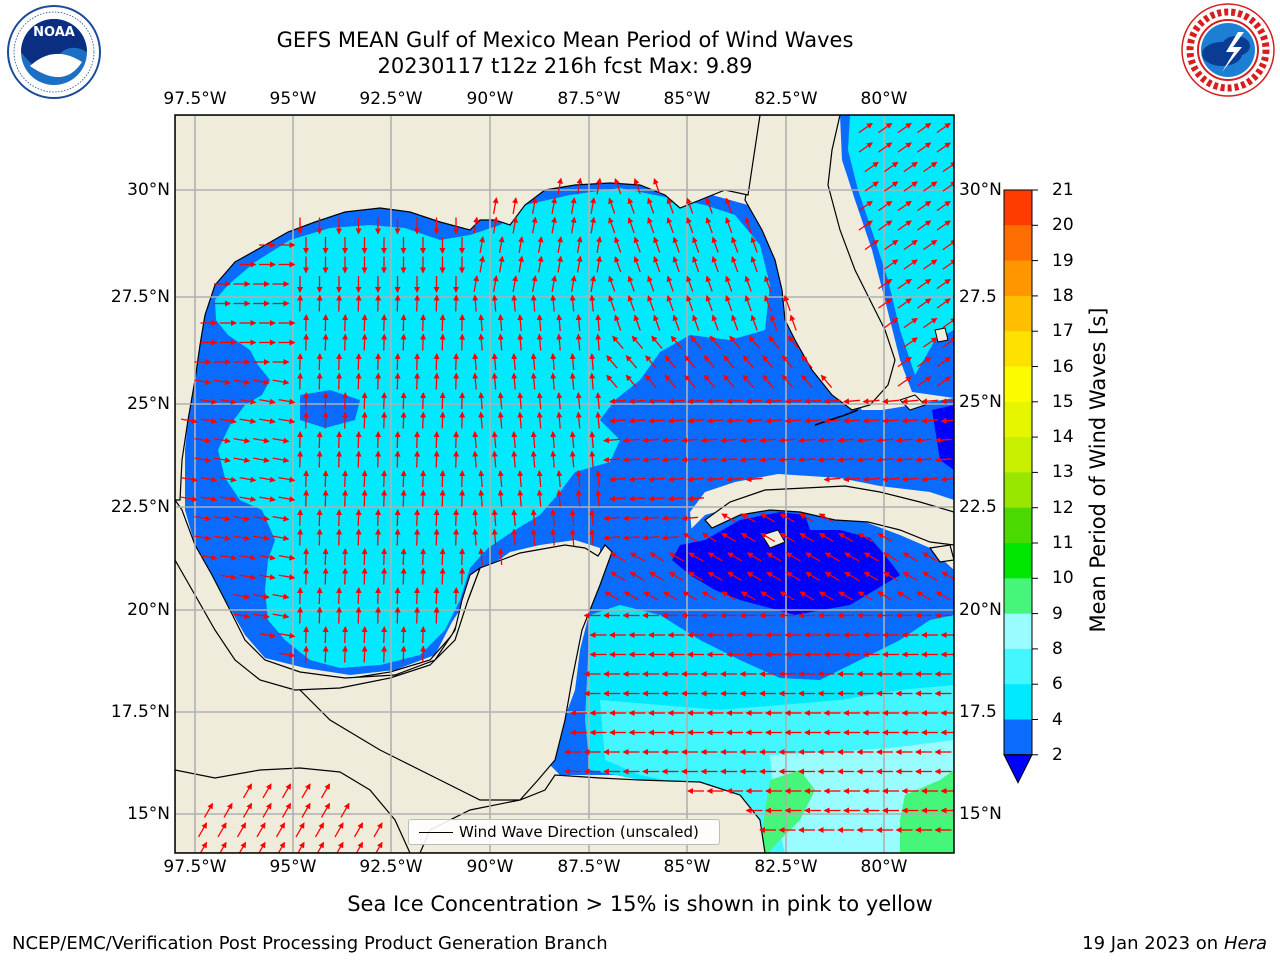  What do you see at coordinates (1057, 613) in the screenshot?
I see `colorbar-tick-label: 9` at bounding box center [1057, 613].